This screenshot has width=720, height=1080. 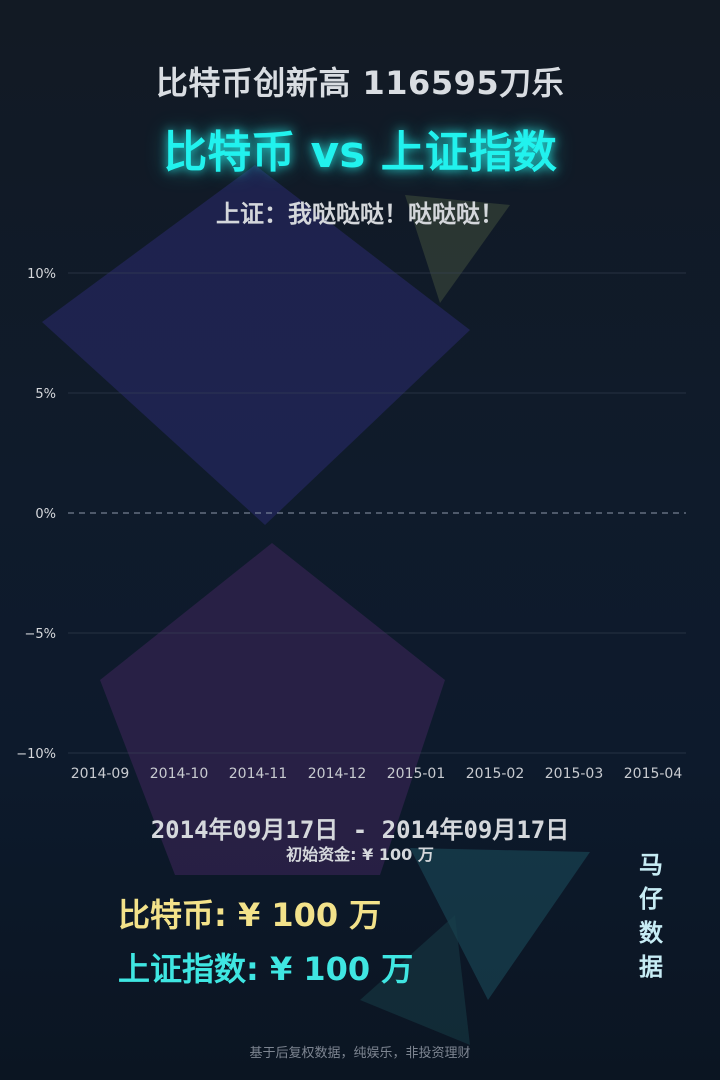 What do you see at coordinates (574, 774) in the screenshot?
I see `x-tick-label: 2015-03` at bounding box center [574, 774].